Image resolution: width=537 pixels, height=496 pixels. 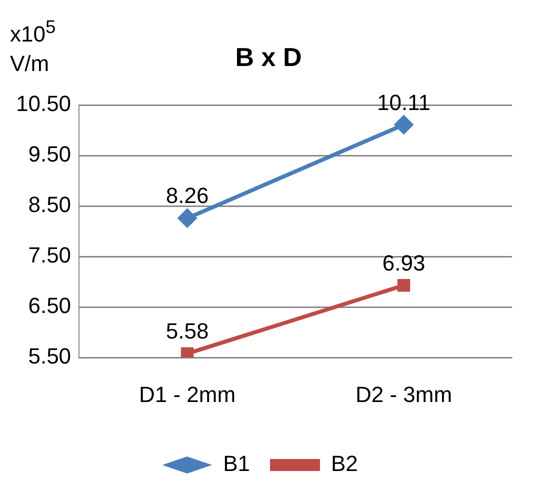 What do you see at coordinates (33, 46) in the screenshot?
I see `y-axis-title: x10$^{5}$ V/m` at bounding box center [33, 46].